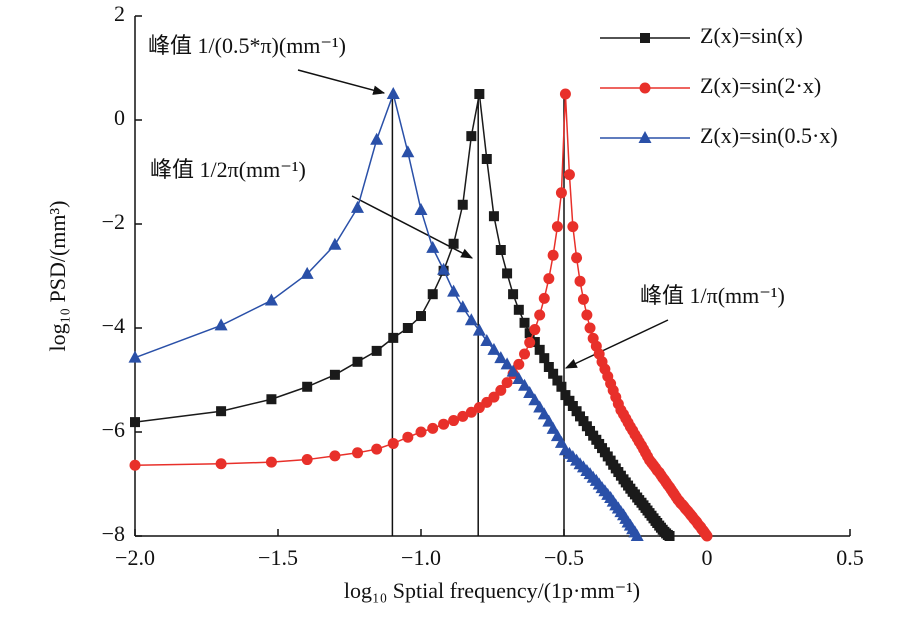  What do you see at coordinates (707, 557) in the screenshot?
I see `x-tick-label: 0` at bounding box center [707, 557].